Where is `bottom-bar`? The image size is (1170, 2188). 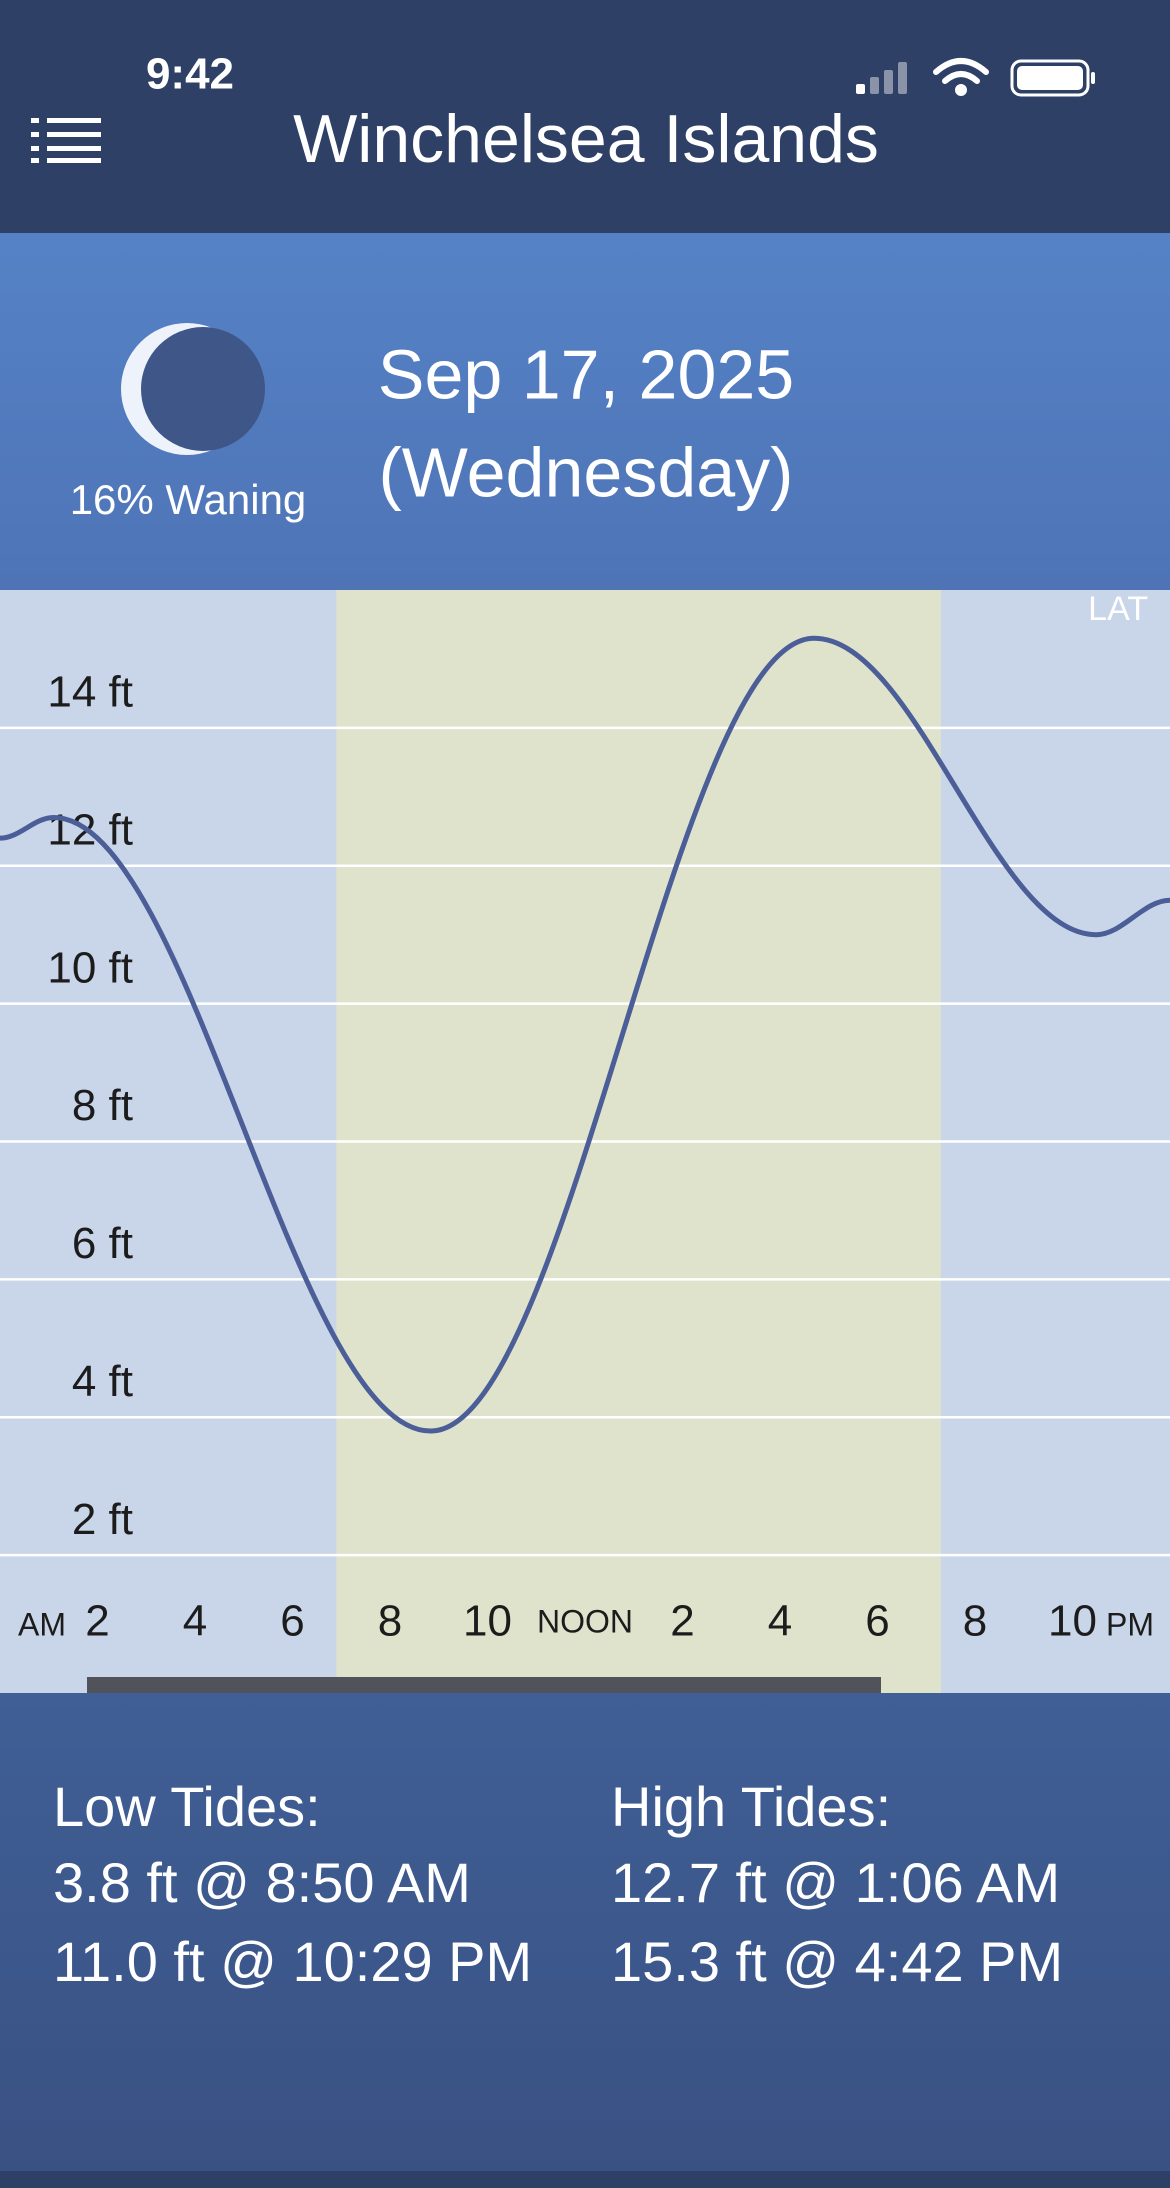
bottom-bar is located at coordinates (585, 2179).